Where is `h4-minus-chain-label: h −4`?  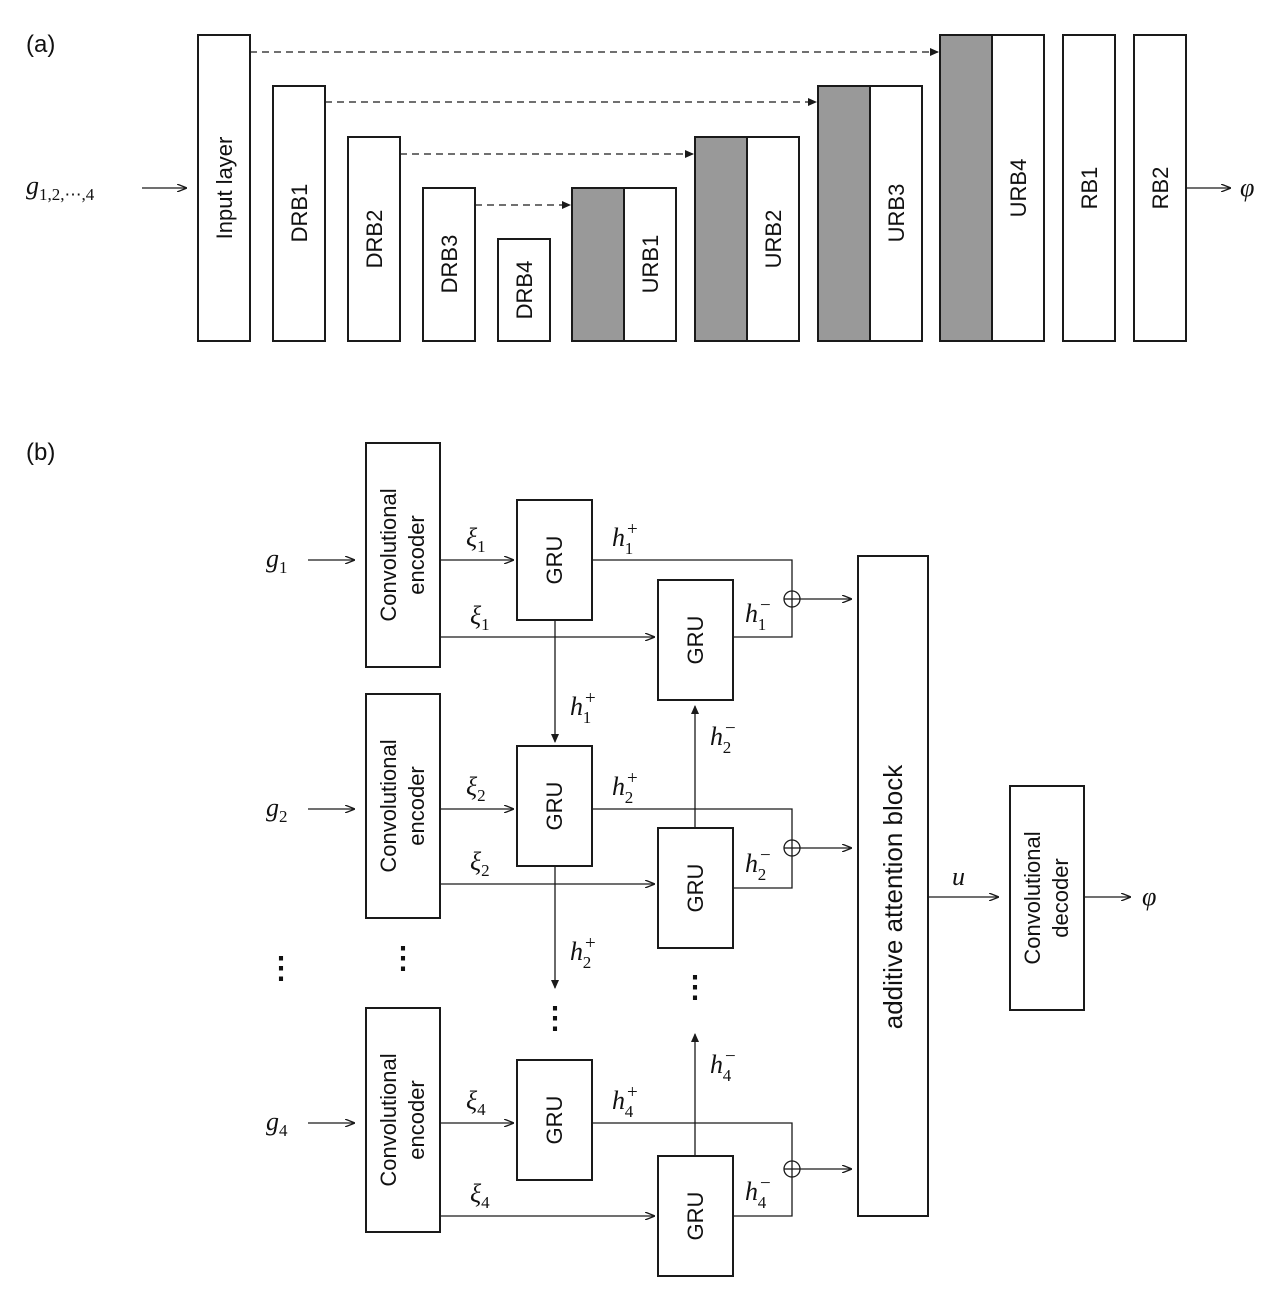
h4-minus-chain-label: h −4 is located at coordinates (723, 1065).